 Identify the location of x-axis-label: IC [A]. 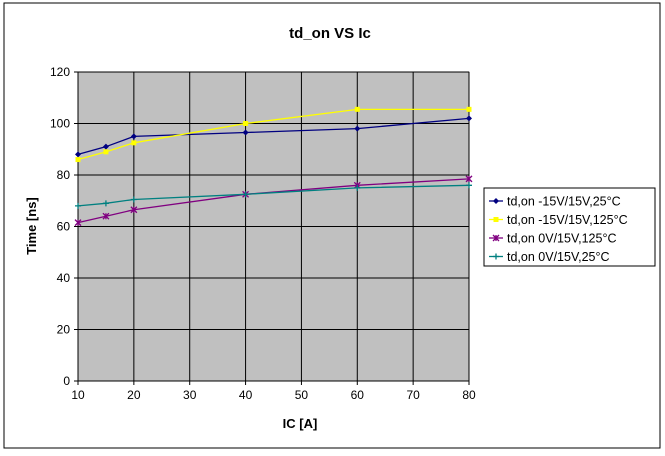
(300, 423).